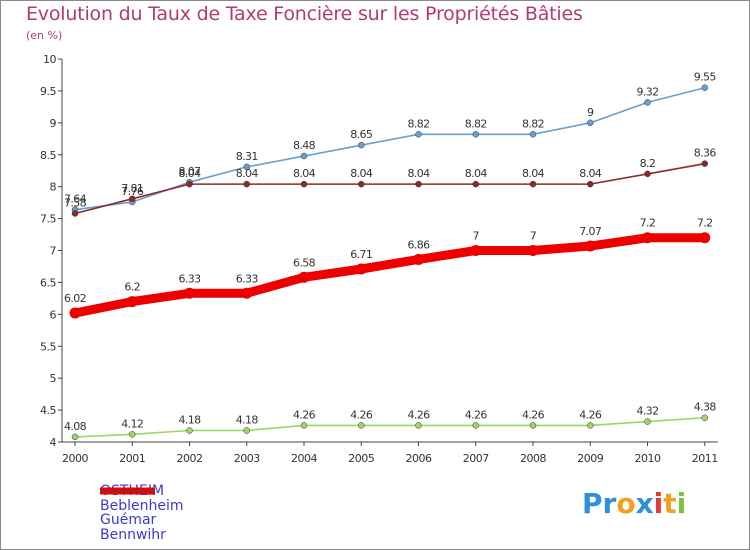 The image size is (750, 550). What do you see at coordinates (648, 163) in the screenshot?
I see `data-label: 8.2` at bounding box center [648, 163].